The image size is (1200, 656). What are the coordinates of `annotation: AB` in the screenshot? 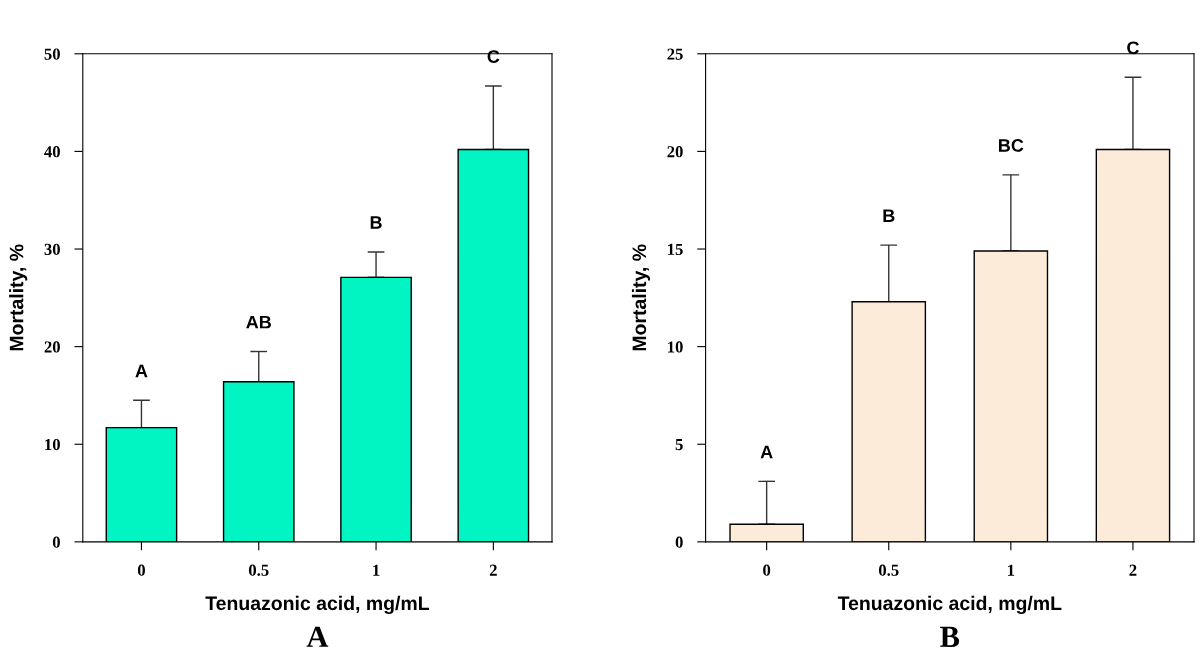 It's located at (258, 322).